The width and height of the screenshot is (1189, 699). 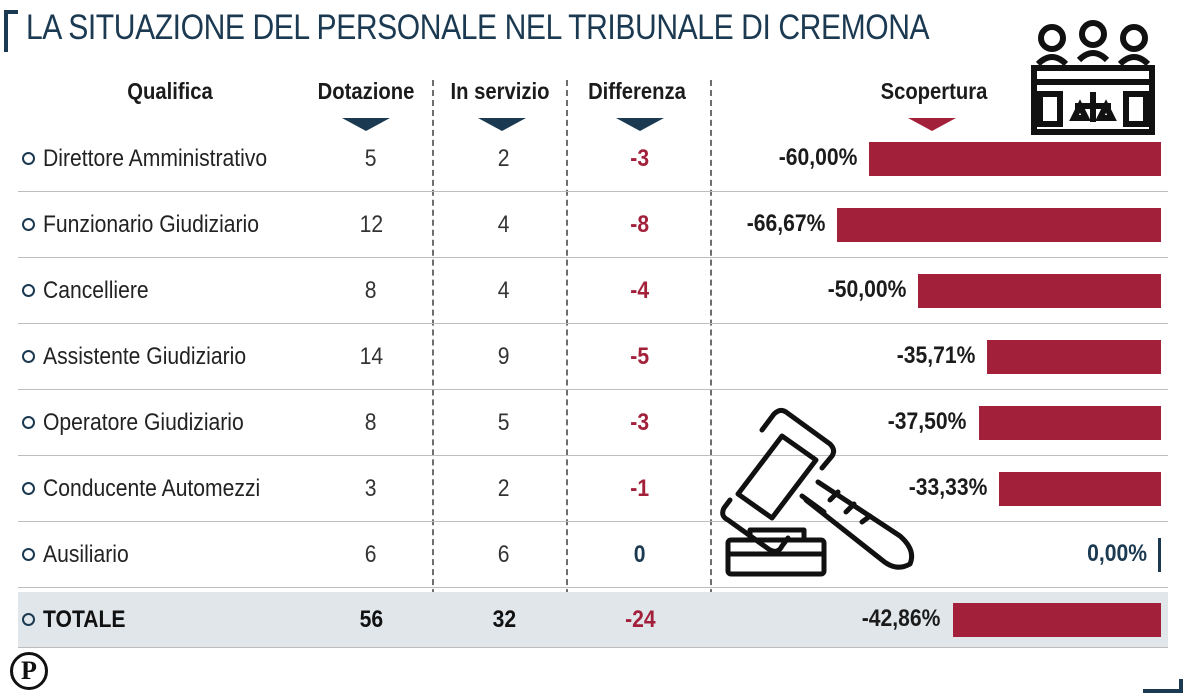 I want to click on row-label-text: Cancelliere, so click(x=96, y=290).